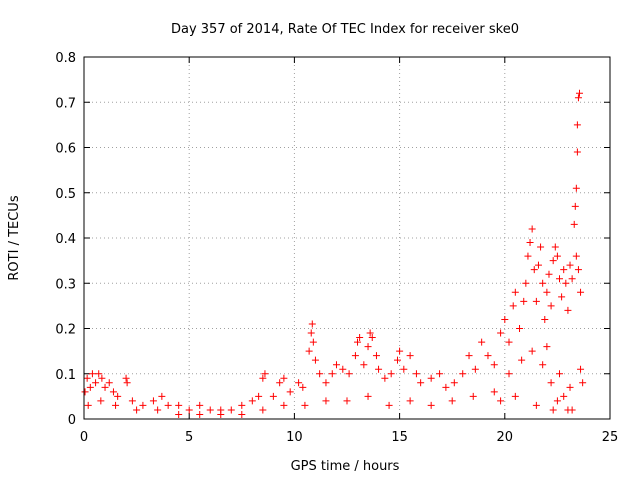 This screenshot has height=480, width=640. I want to click on y-tick-label: 0.6, so click(65, 149).